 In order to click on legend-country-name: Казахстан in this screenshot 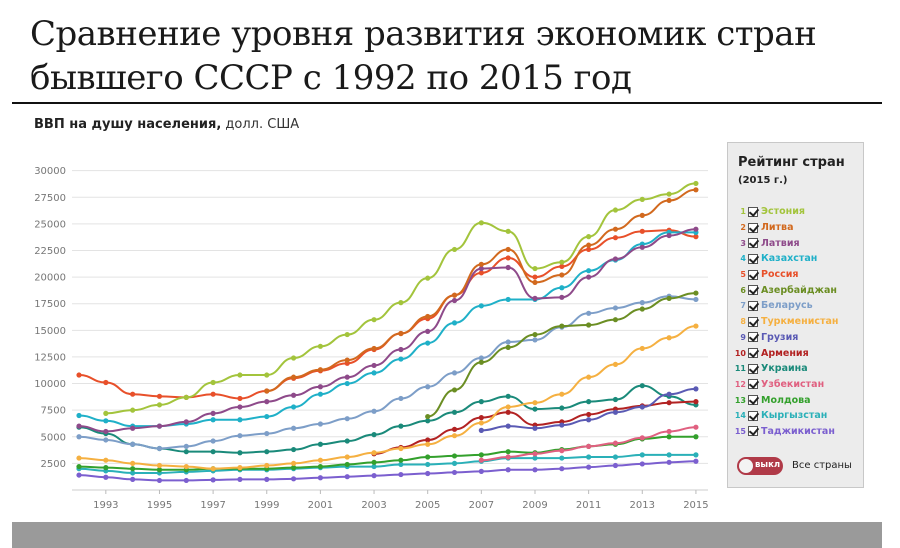, I will do `click(789, 259)`.